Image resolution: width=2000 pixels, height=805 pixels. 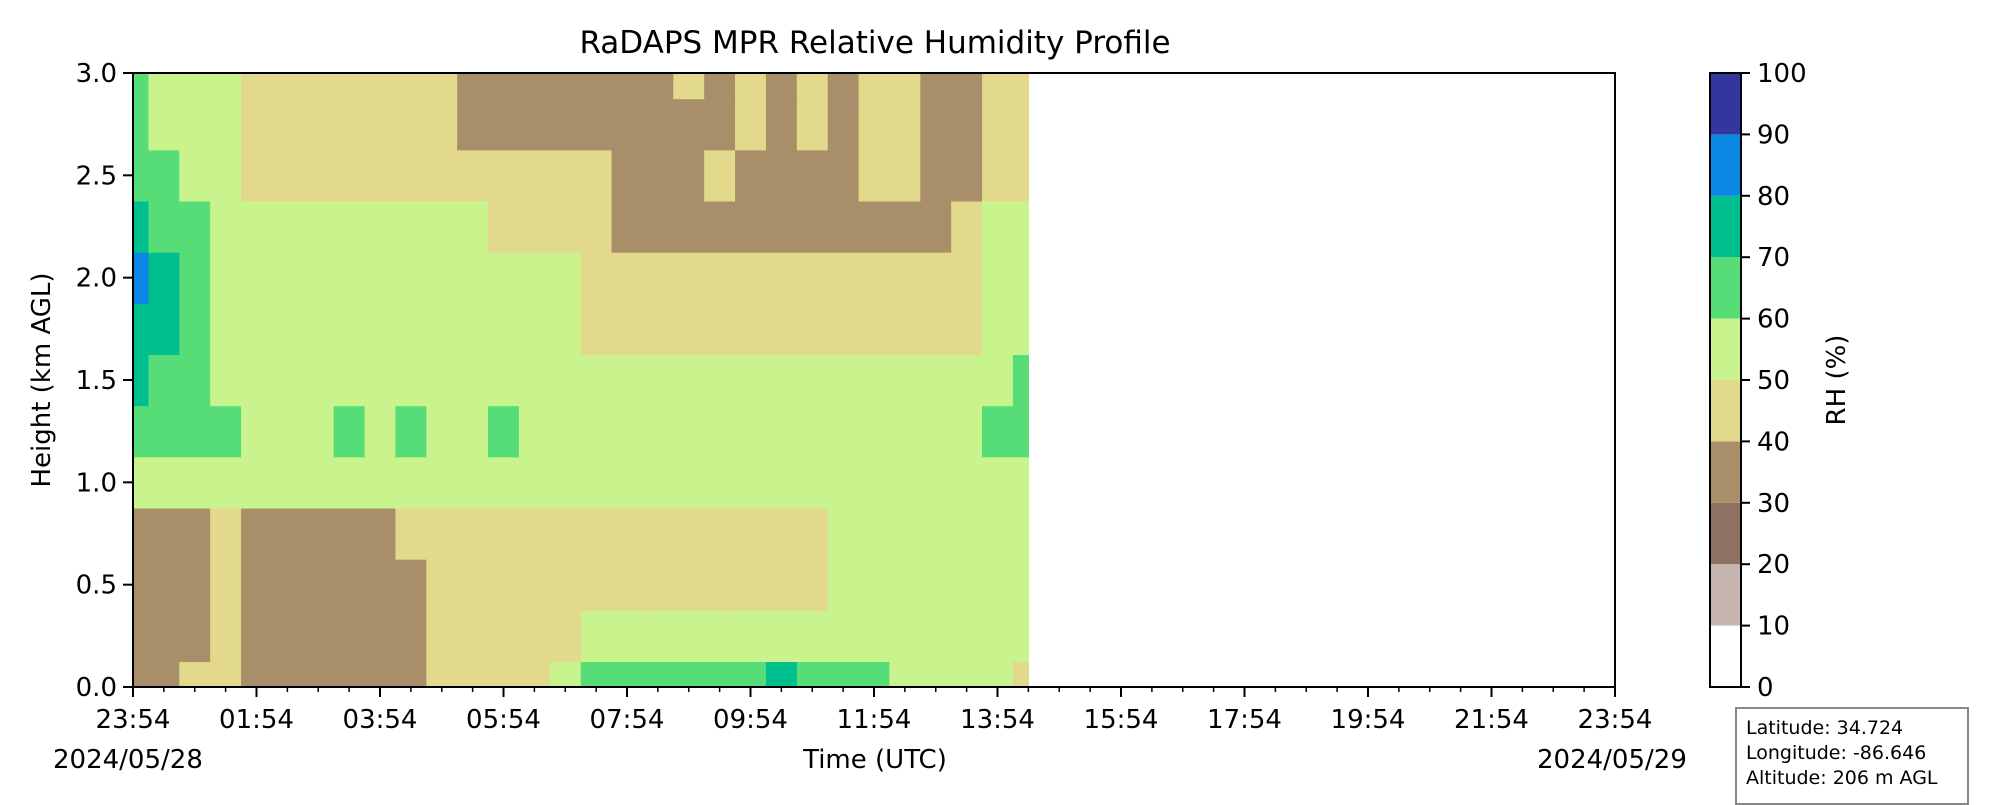 I want to click on colorbar-tick-label: 80, so click(x=1773, y=197).